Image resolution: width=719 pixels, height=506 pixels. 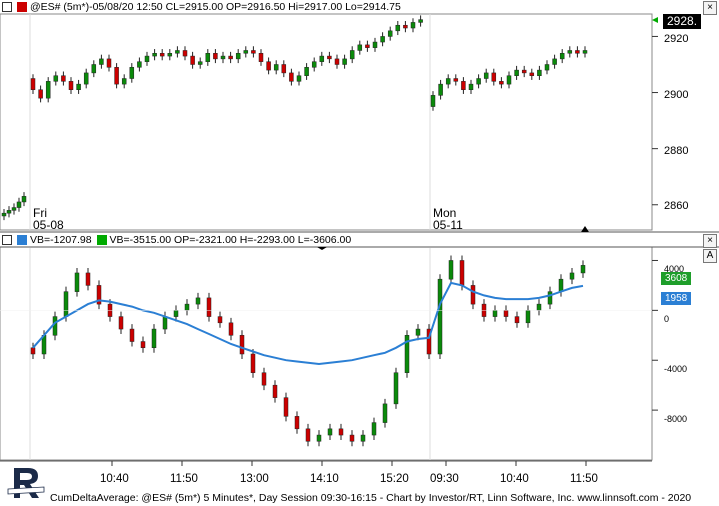 What do you see at coordinates (676, 206) in the screenshot?
I see `price-axis-label: 2860` at bounding box center [676, 206].